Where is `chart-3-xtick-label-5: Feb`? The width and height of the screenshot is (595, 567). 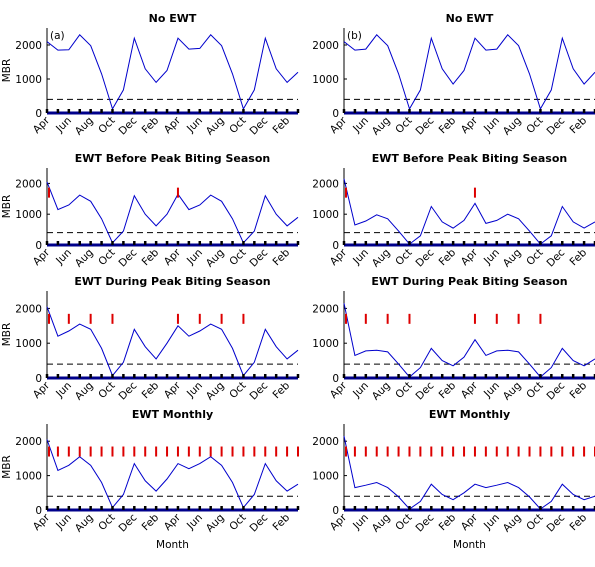
chart-3-xtick-label-5: Feb is located at coordinates (151, 257).